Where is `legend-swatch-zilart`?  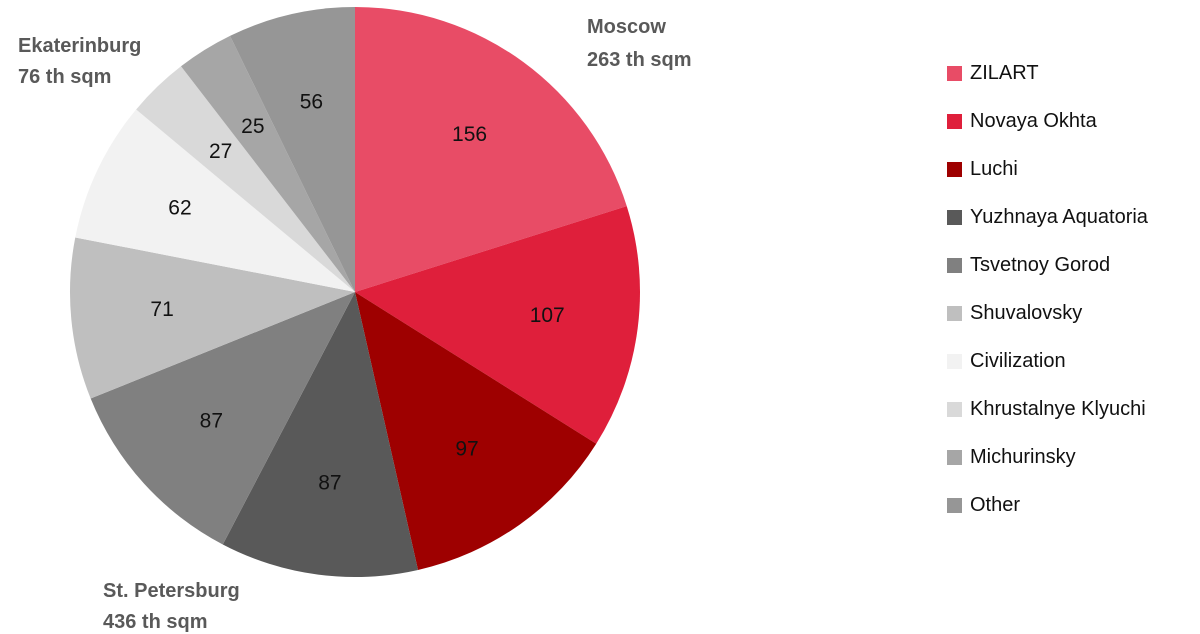 legend-swatch-zilart is located at coordinates (954, 73).